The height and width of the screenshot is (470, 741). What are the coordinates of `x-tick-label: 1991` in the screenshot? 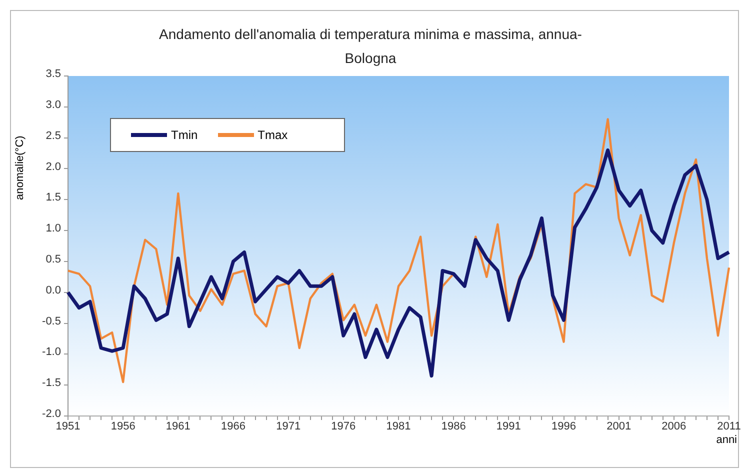 It's located at (508, 426).